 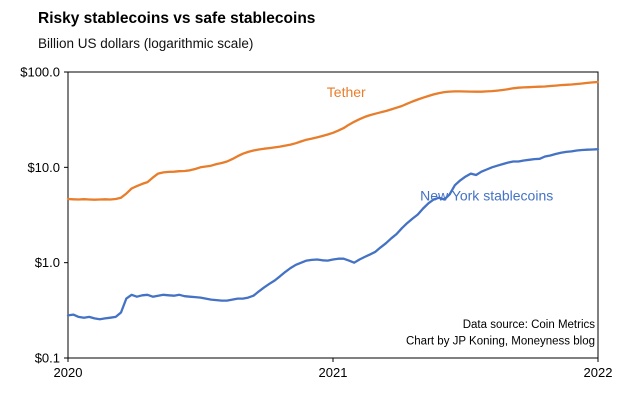 I want to click on x-tick-label: 2022, so click(x=598, y=372).